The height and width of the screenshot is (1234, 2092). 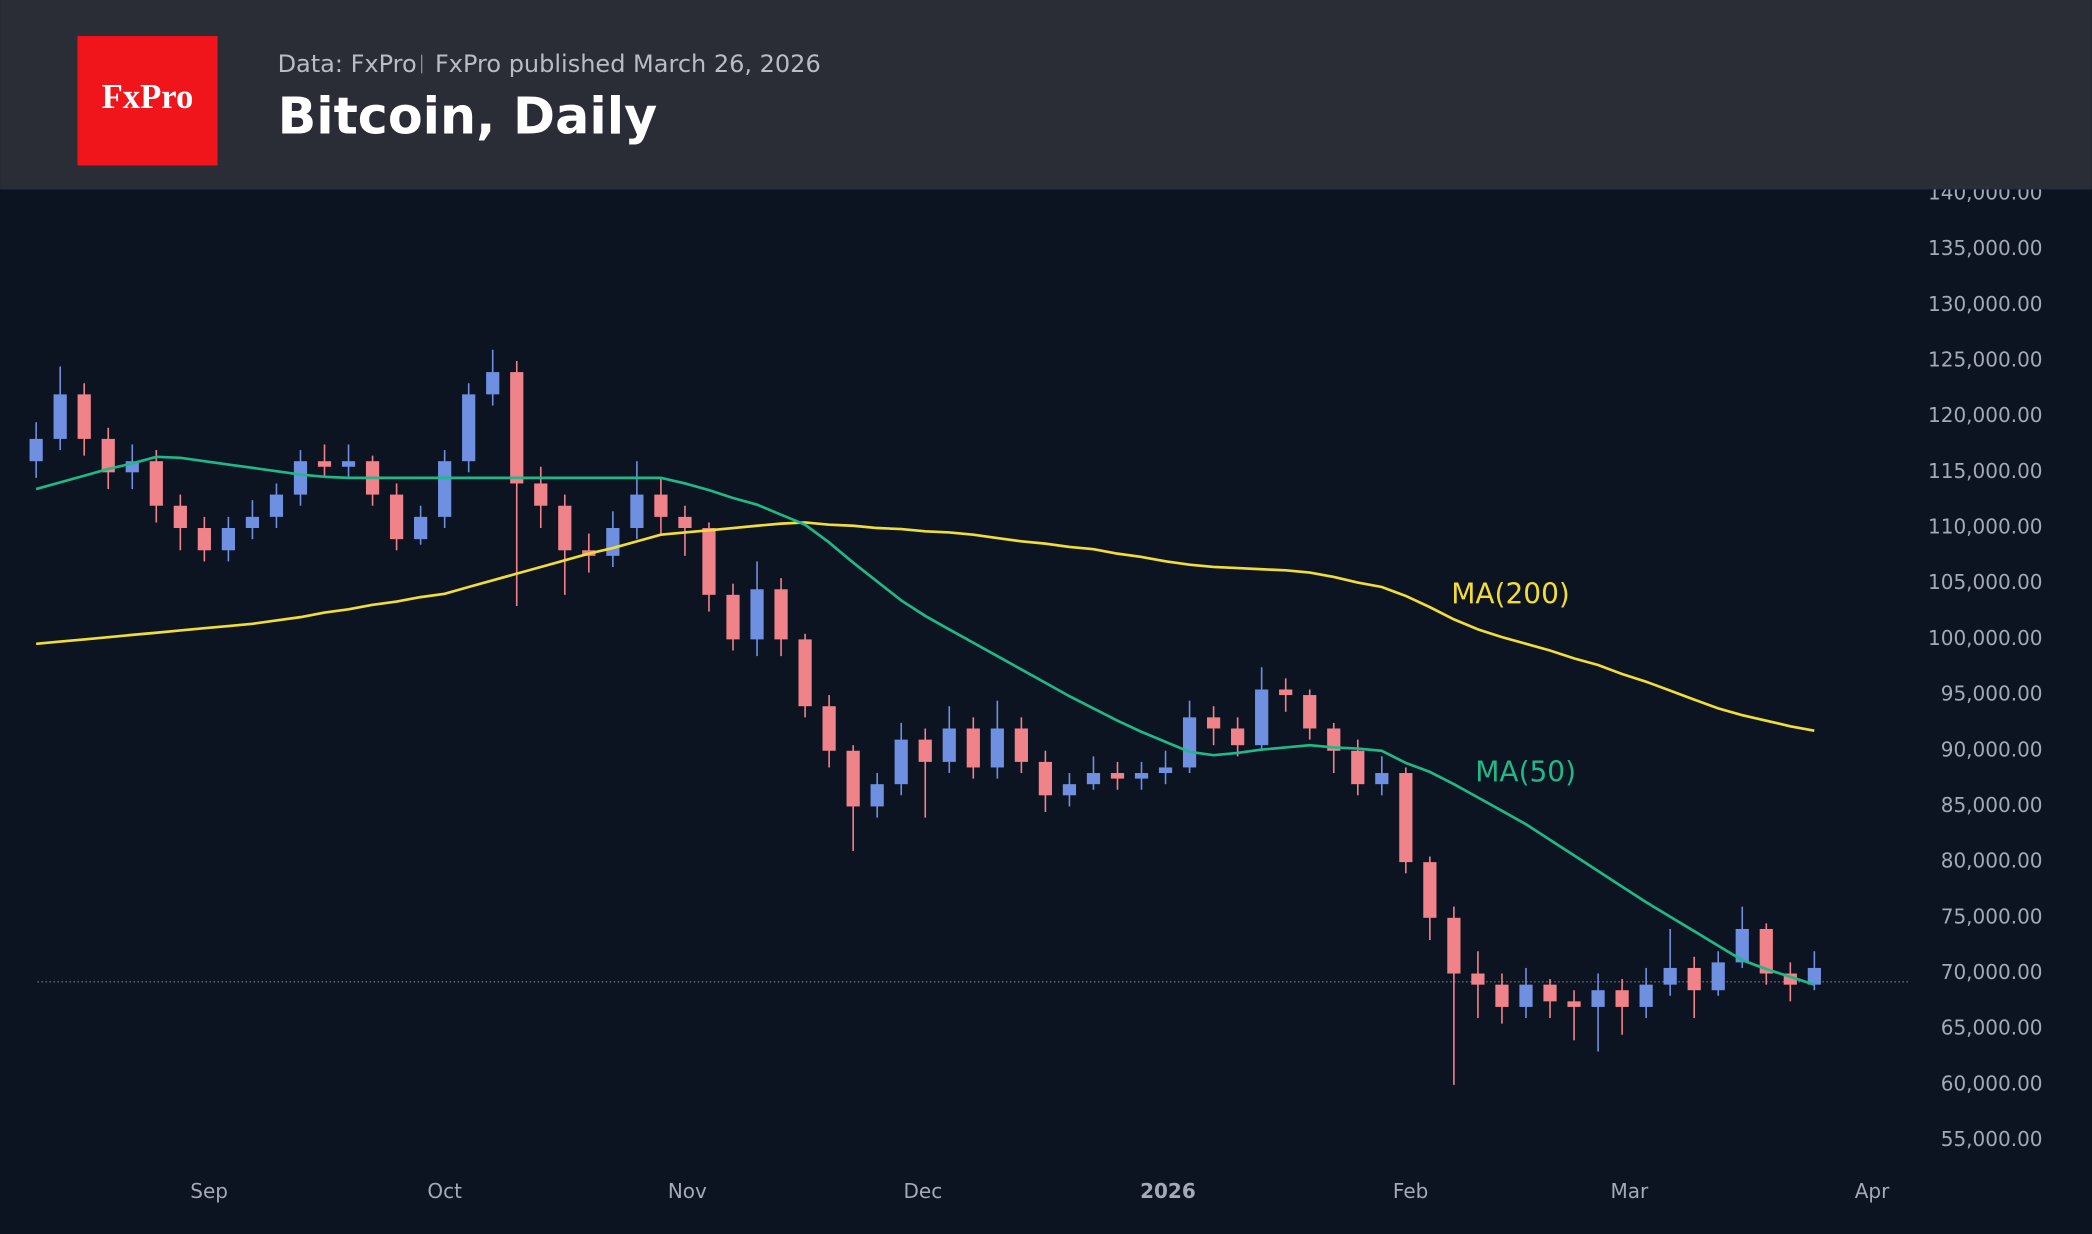 What do you see at coordinates (1992, 1028) in the screenshot?
I see `y-tick-label: 65,000.00` at bounding box center [1992, 1028].